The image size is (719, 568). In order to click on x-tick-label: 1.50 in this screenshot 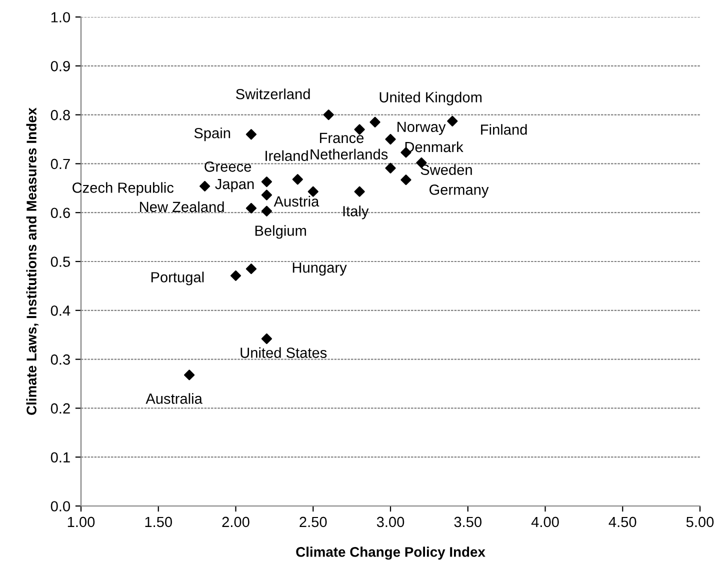, I will do `click(158, 522)`.